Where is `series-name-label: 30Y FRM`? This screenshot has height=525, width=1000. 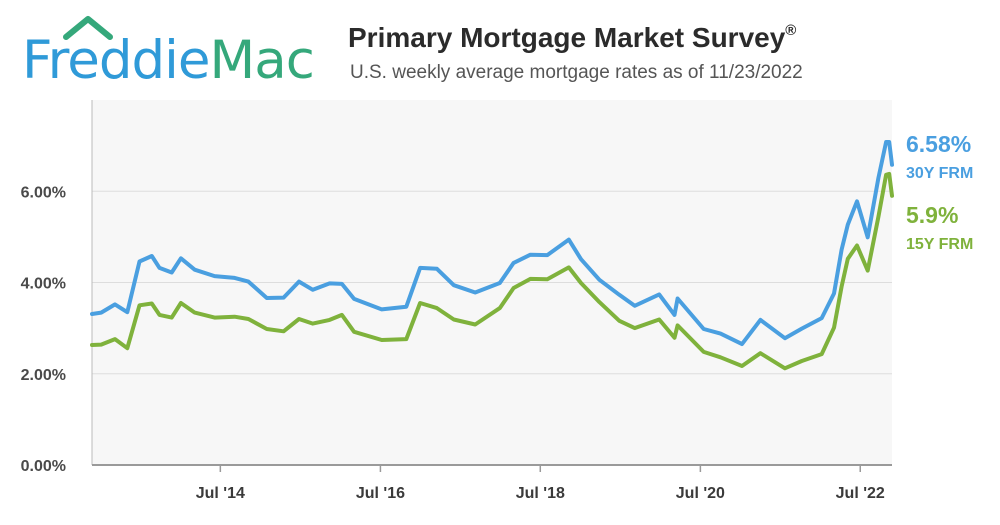
series-name-label: 30Y FRM is located at coordinates (939, 173).